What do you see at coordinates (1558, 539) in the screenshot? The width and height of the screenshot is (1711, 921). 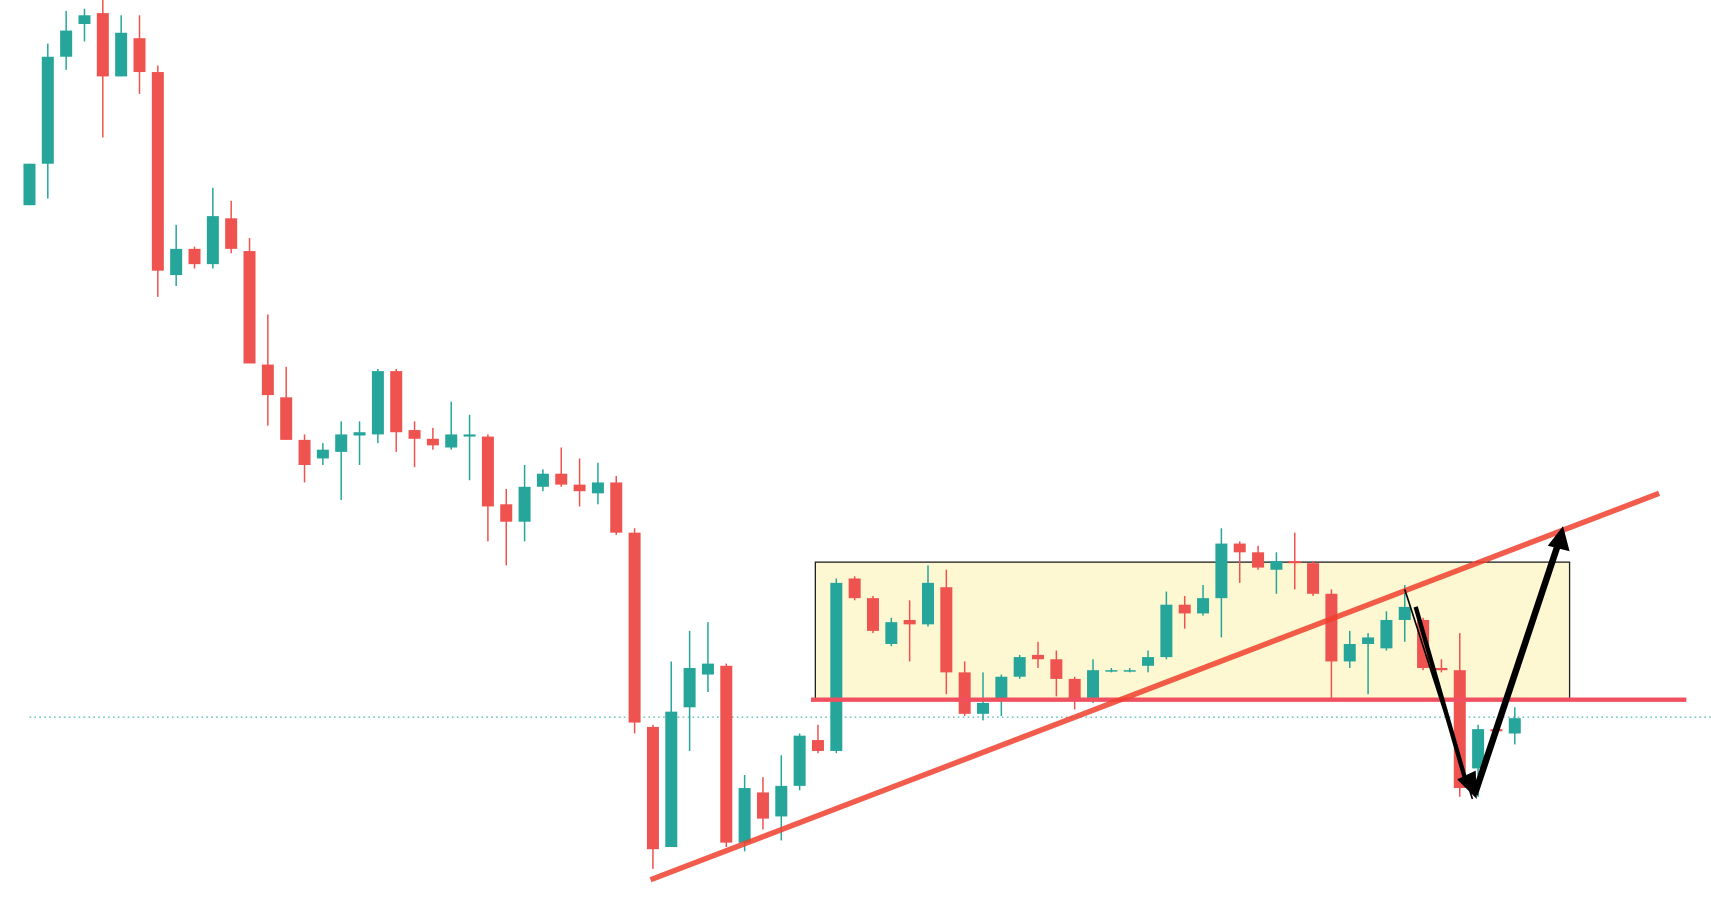 I see `up-arrow-head` at bounding box center [1558, 539].